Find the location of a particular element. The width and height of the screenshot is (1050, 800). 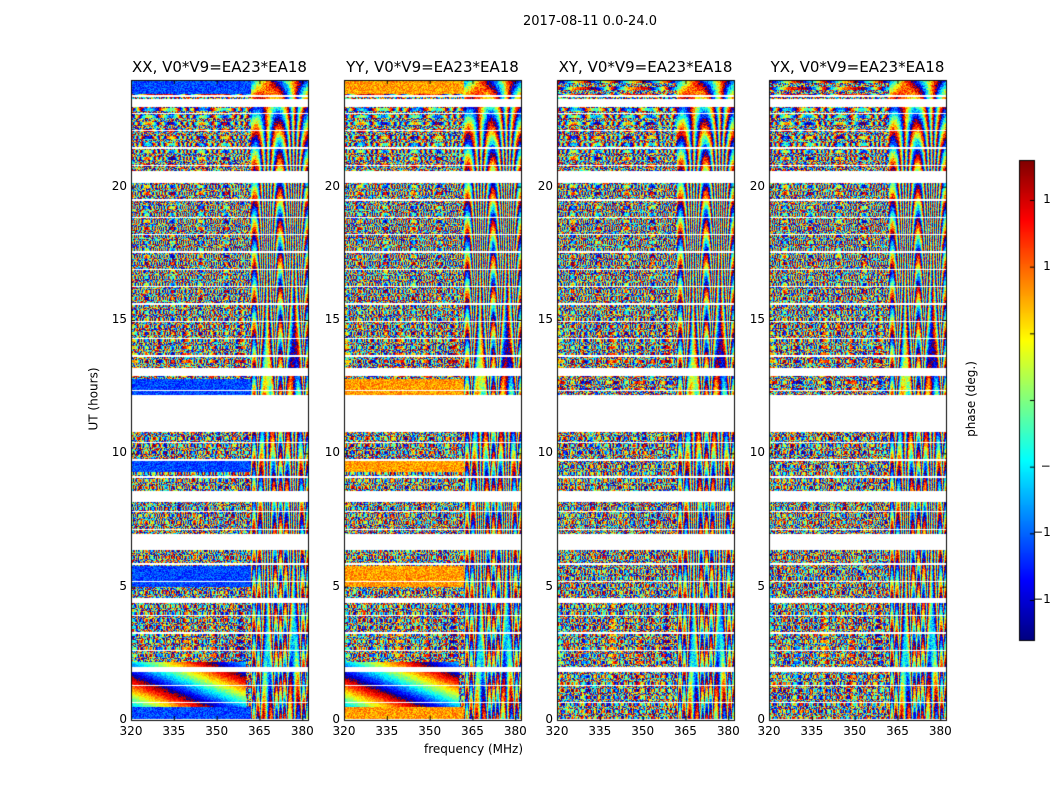

colorbar-tick-label: 0 is located at coordinates (1038, 399).